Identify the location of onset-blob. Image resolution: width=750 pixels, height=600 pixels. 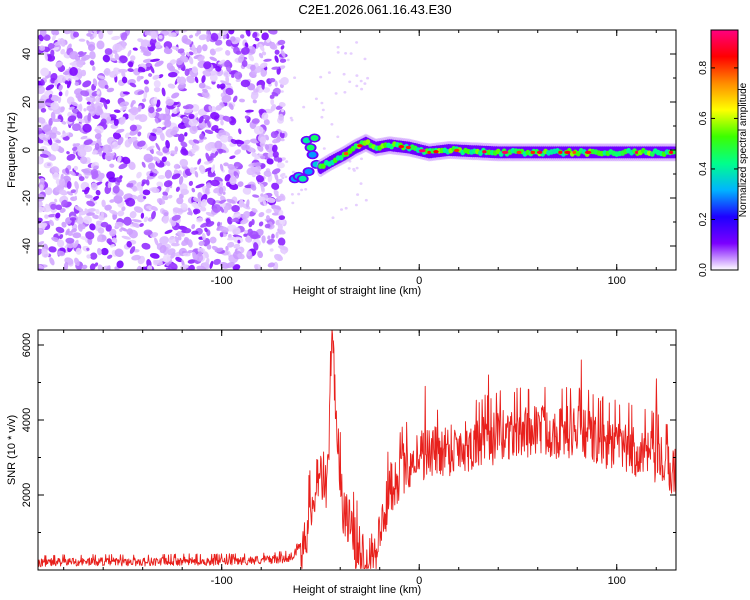
(312, 154).